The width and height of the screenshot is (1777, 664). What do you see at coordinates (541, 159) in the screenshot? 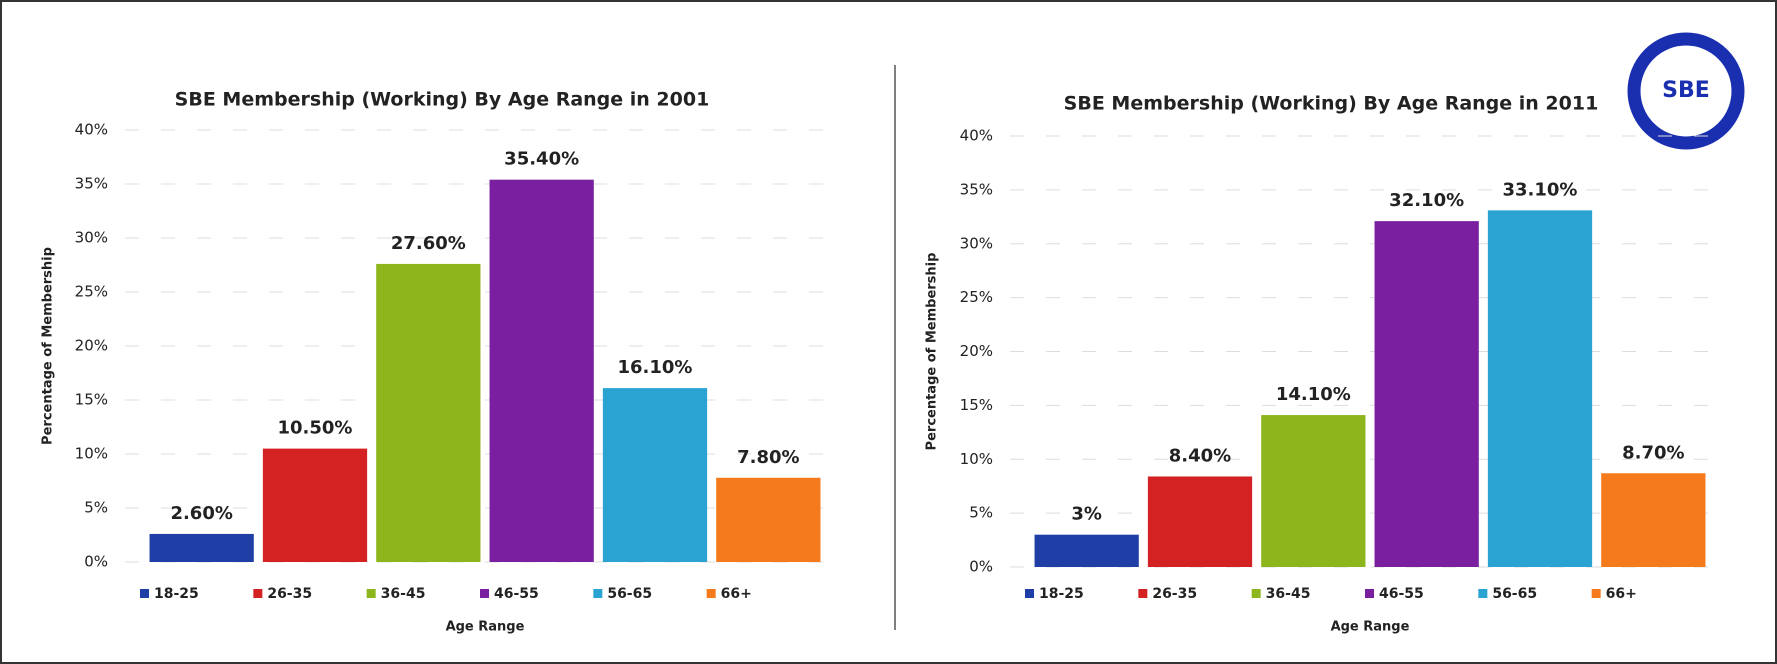
I see `value-label: 35.40%` at bounding box center [541, 159].